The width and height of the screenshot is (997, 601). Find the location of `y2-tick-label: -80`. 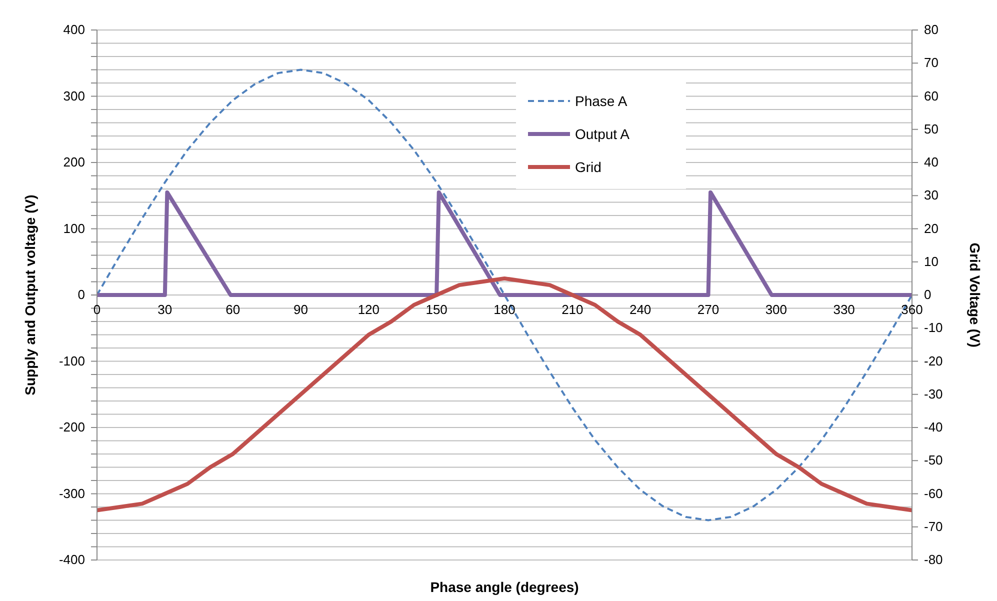

y2-tick-label: -80 is located at coordinates (933, 559).